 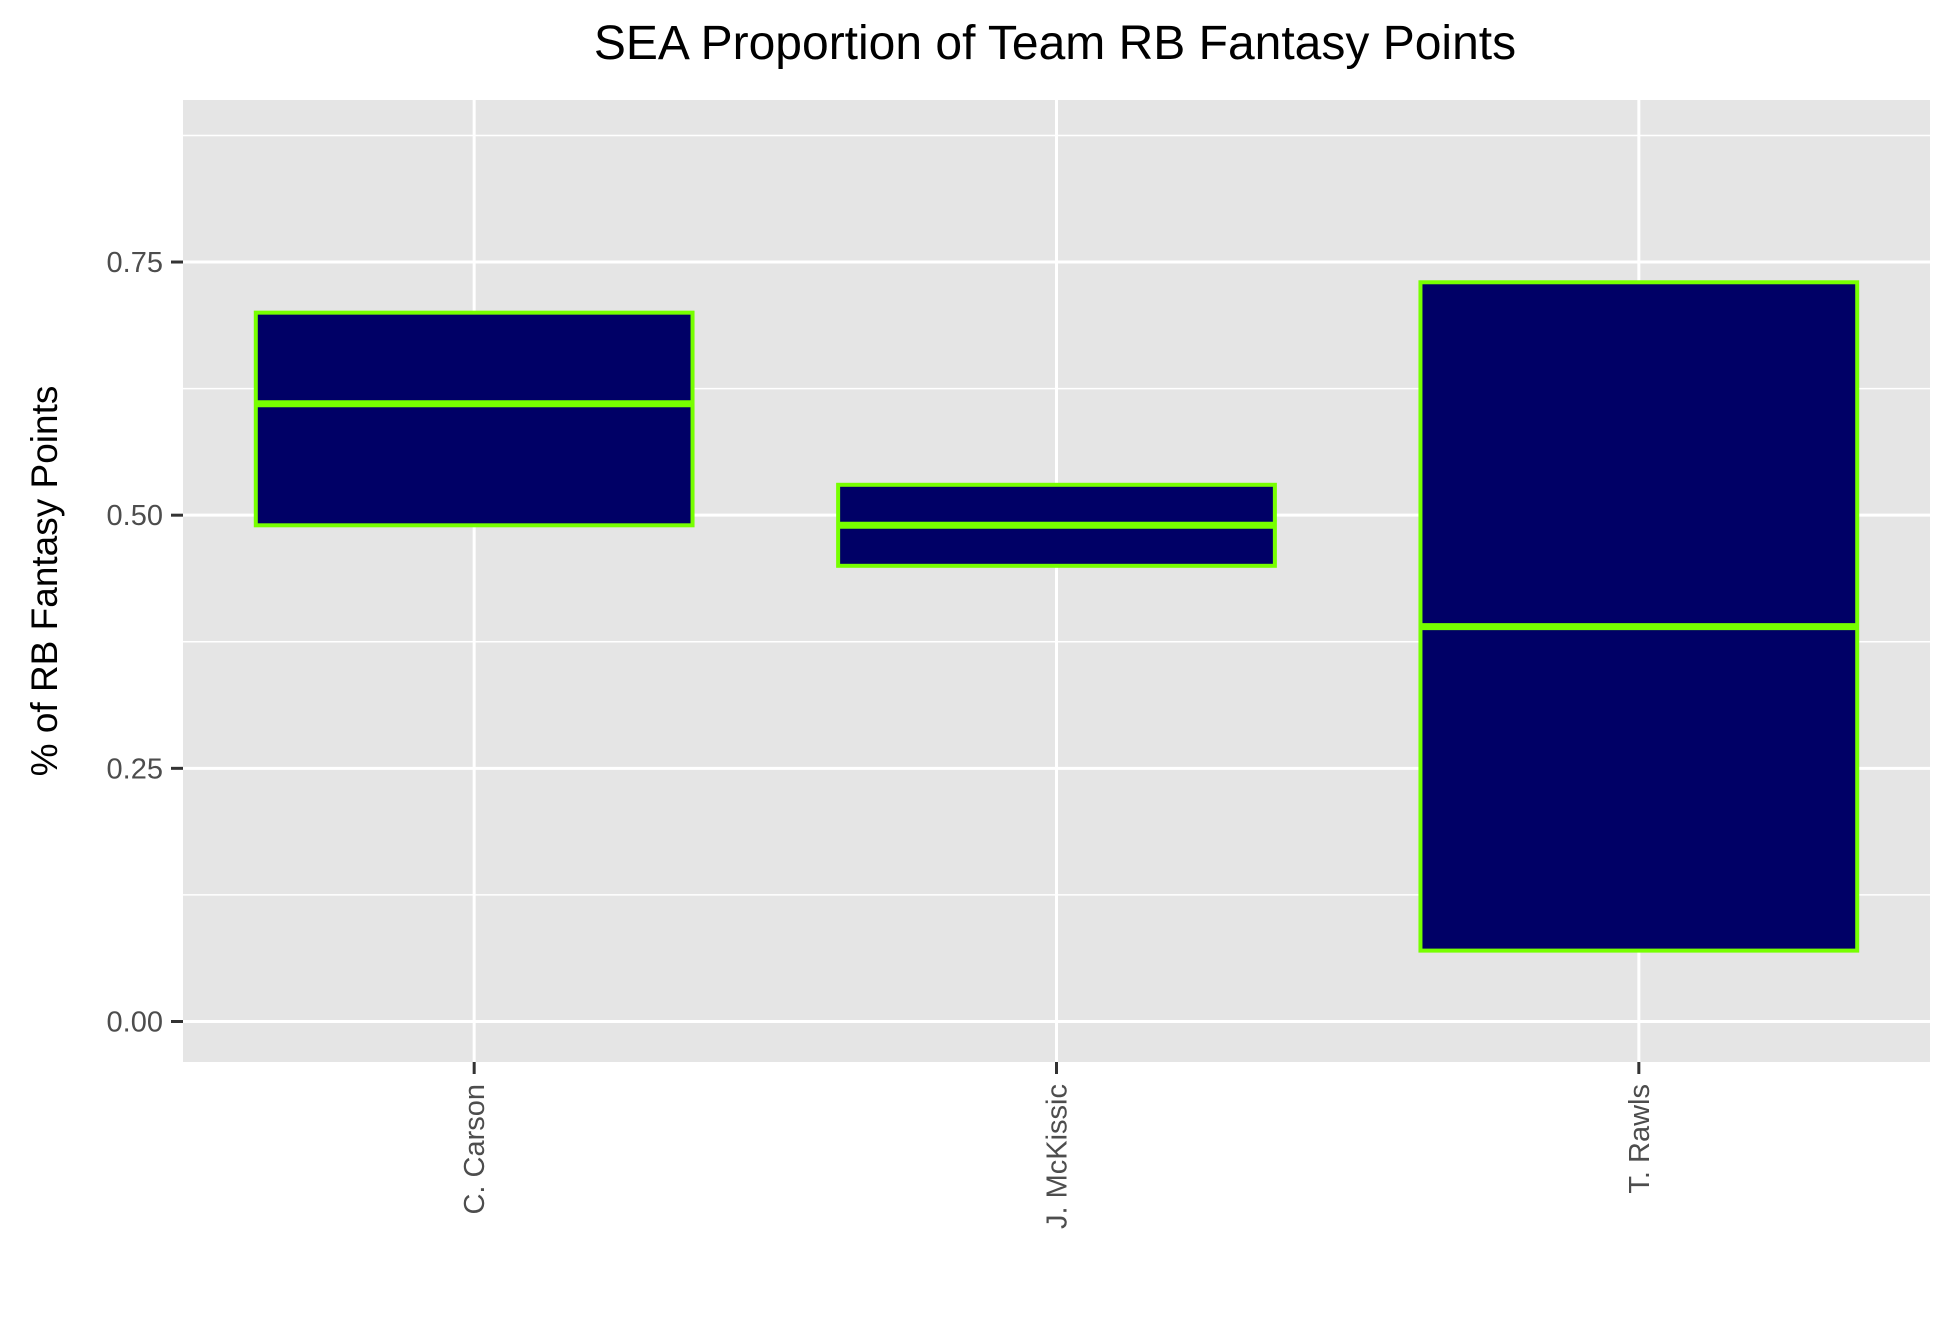 What do you see at coordinates (44, 581) in the screenshot?
I see `y-axis-title: % of RB Fantasy Points` at bounding box center [44, 581].